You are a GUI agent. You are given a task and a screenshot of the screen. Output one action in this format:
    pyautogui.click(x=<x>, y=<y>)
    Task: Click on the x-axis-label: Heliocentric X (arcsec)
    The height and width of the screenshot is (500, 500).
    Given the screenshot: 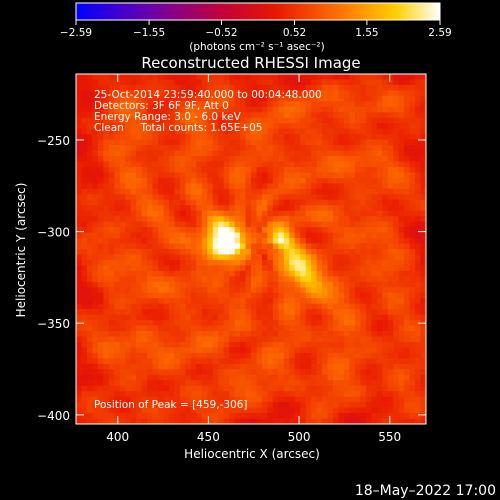 What is the action you would take?
    pyautogui.click(x=252, y=454)
    